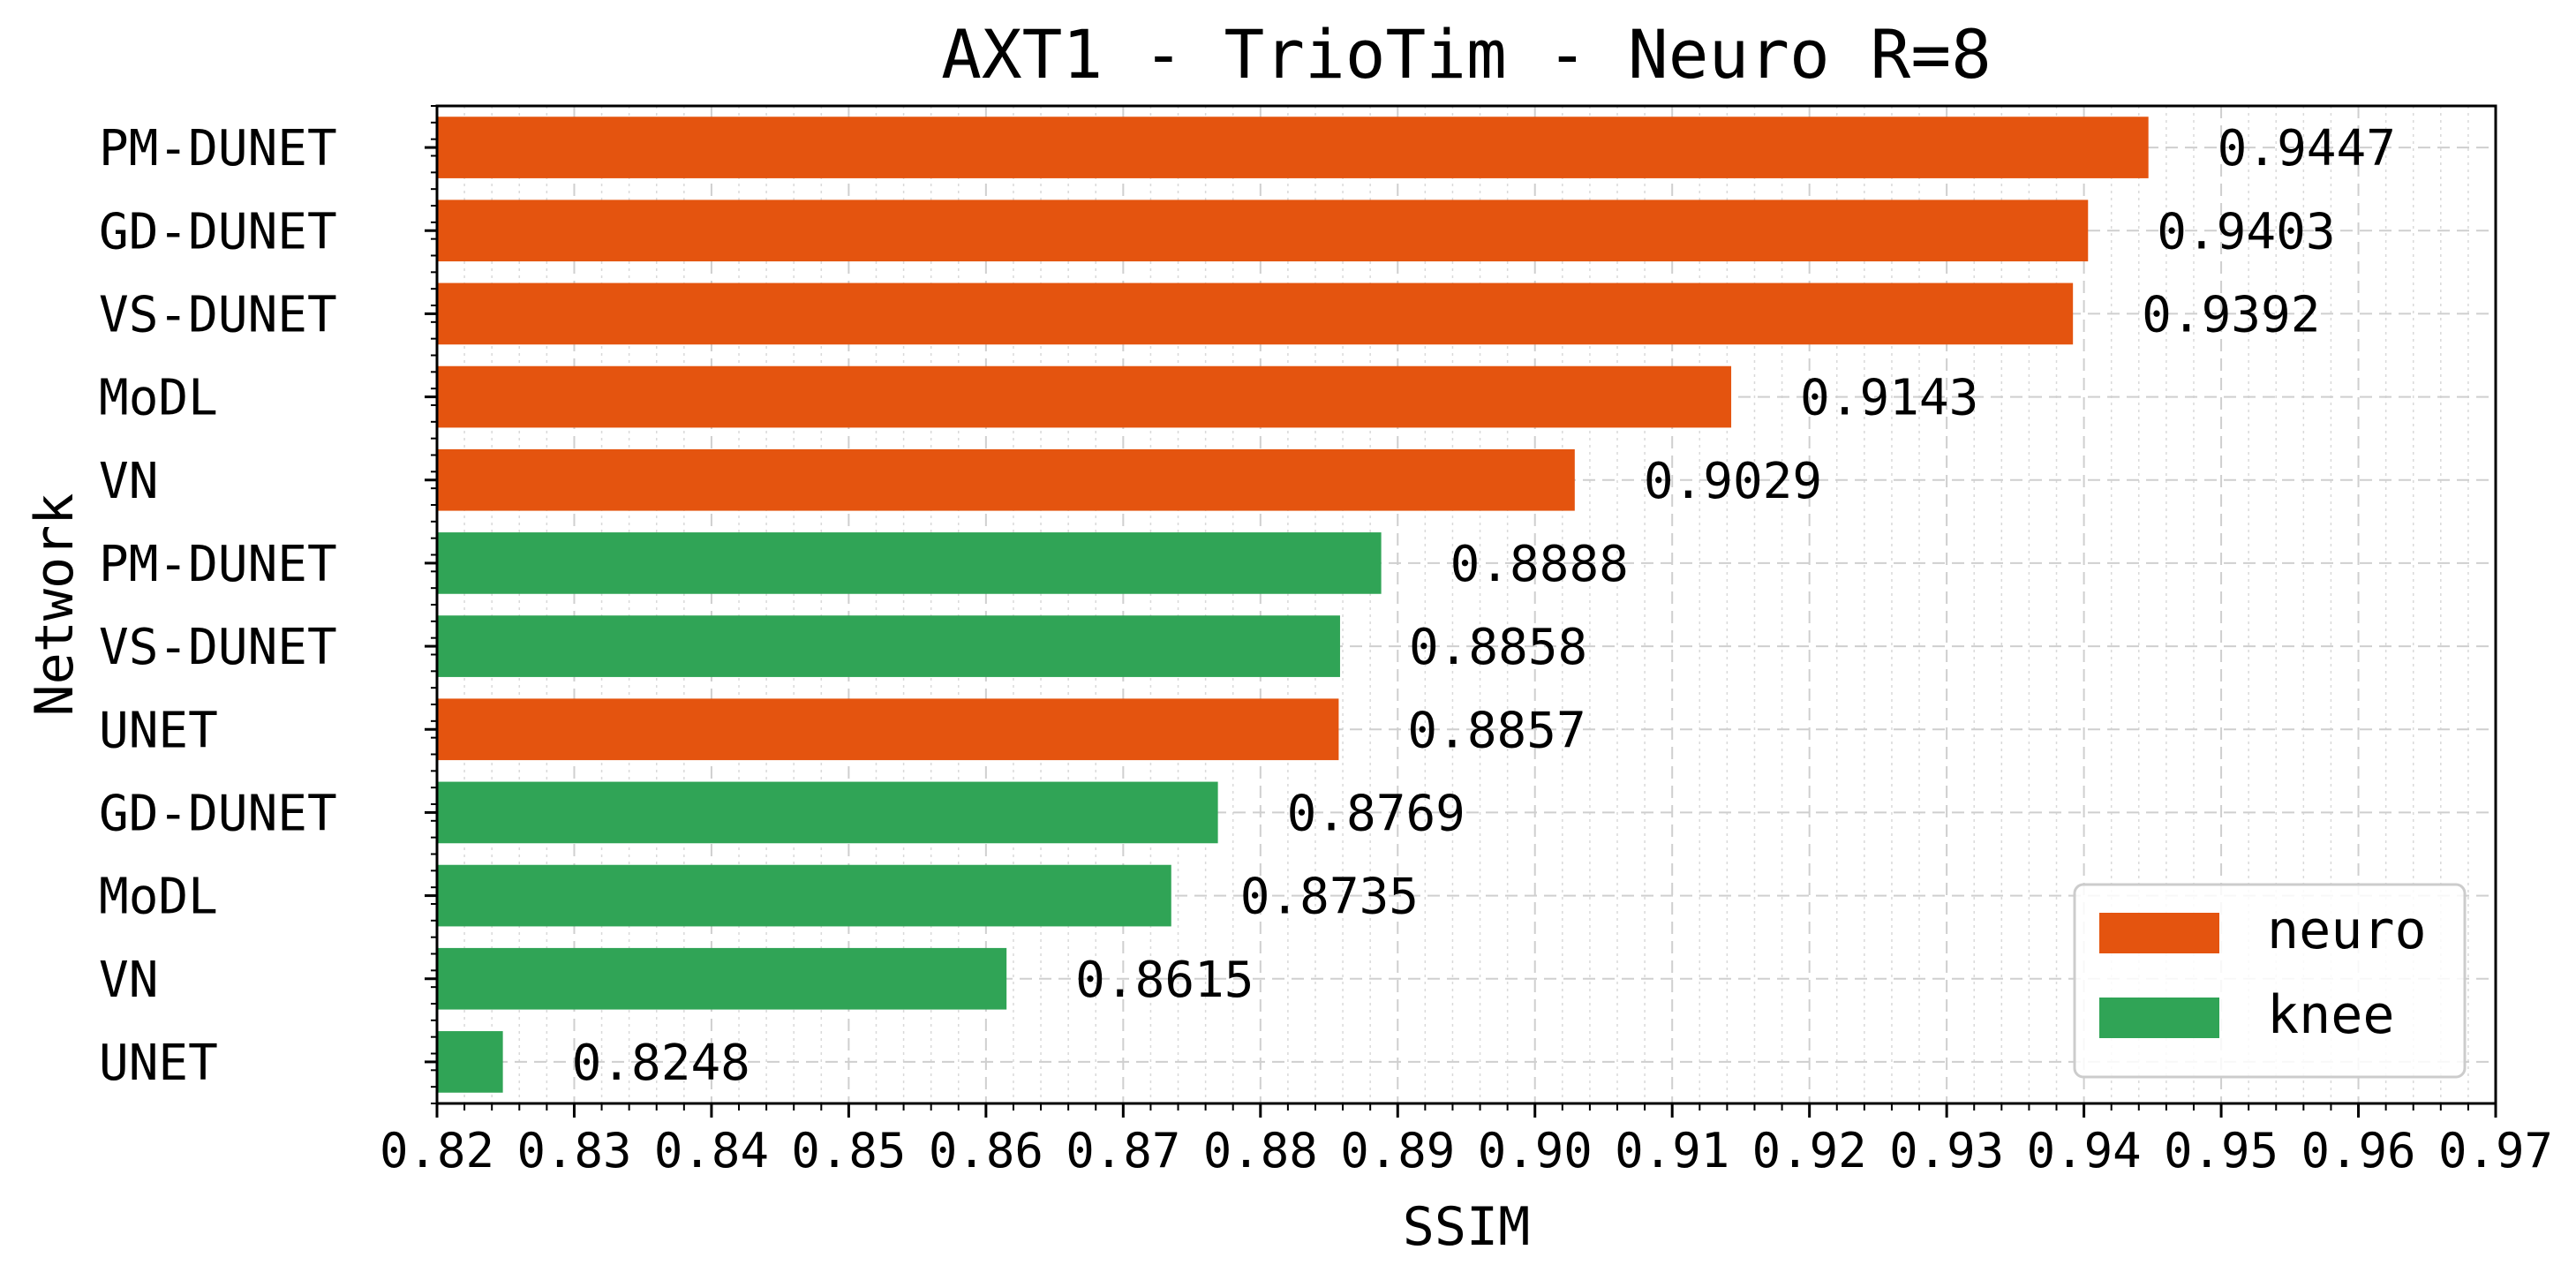 Image resolution: width=2576 pixels, height=1280 pixels. I want to click on x-tick-label: 0.87, so click(1123, 1150).